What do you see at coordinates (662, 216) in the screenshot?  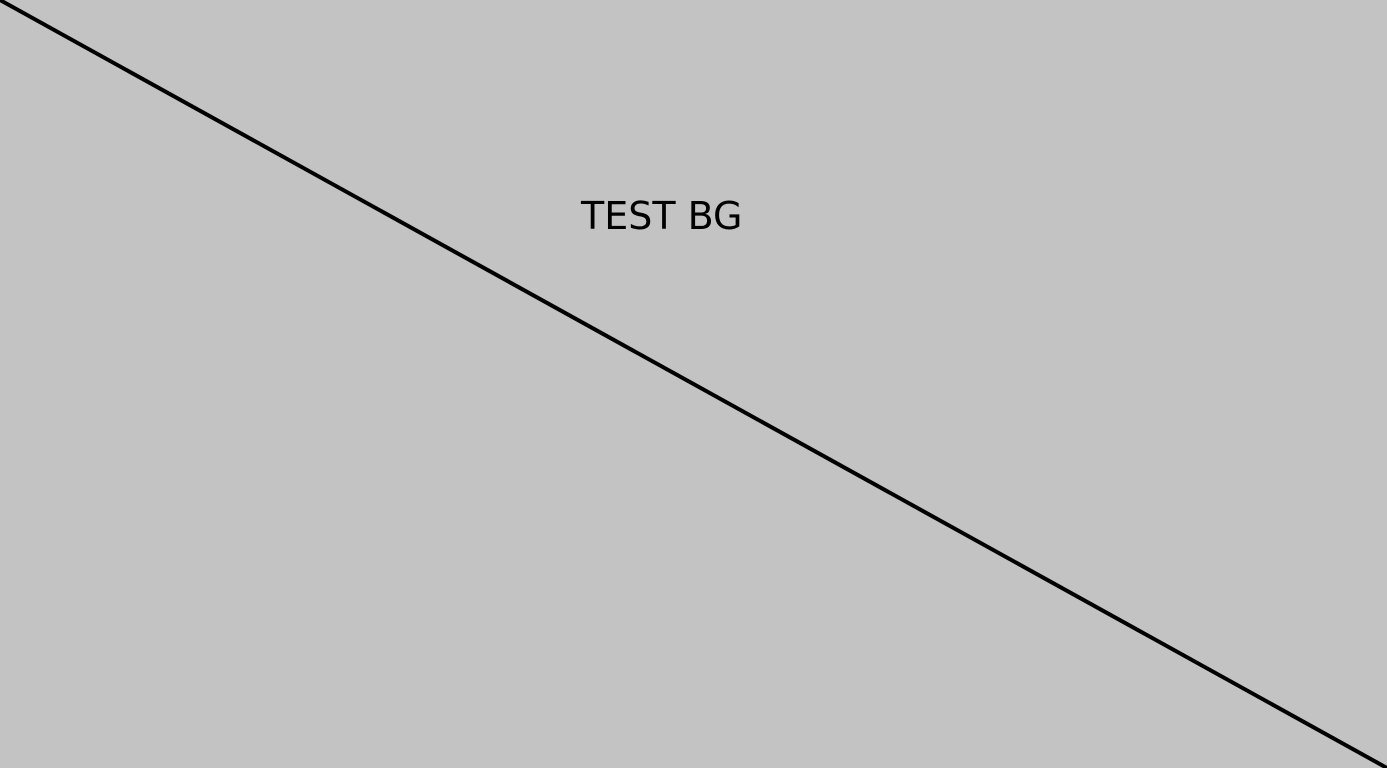 I see `background-title: TEST BG` at bounding box center [662, 216].